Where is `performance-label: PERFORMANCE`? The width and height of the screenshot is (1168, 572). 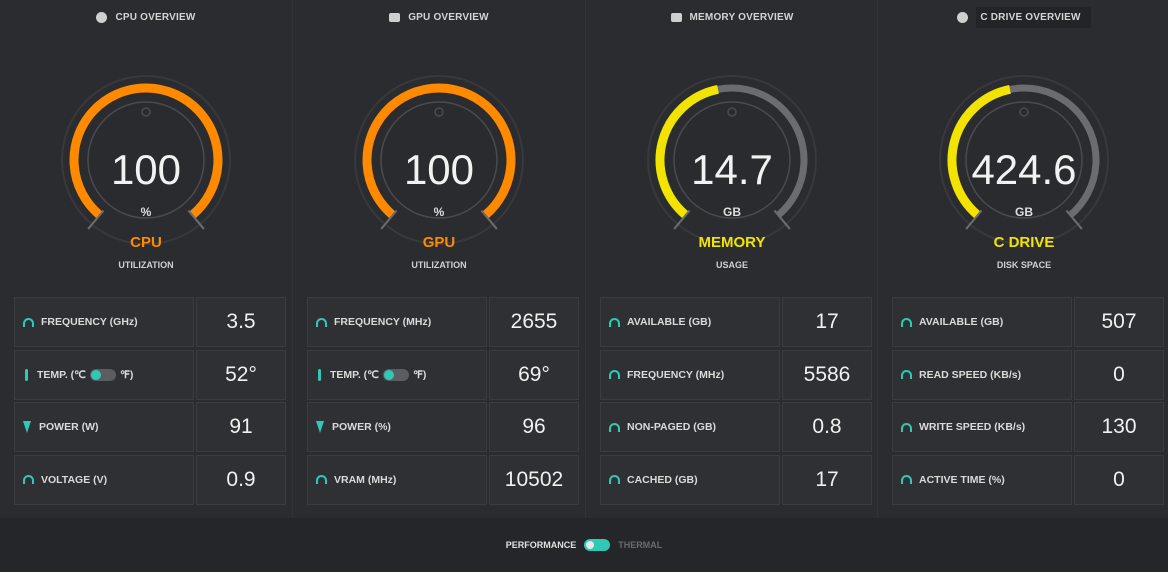 performance-label: PERFORMANCE is located at coordinates (541, 545).